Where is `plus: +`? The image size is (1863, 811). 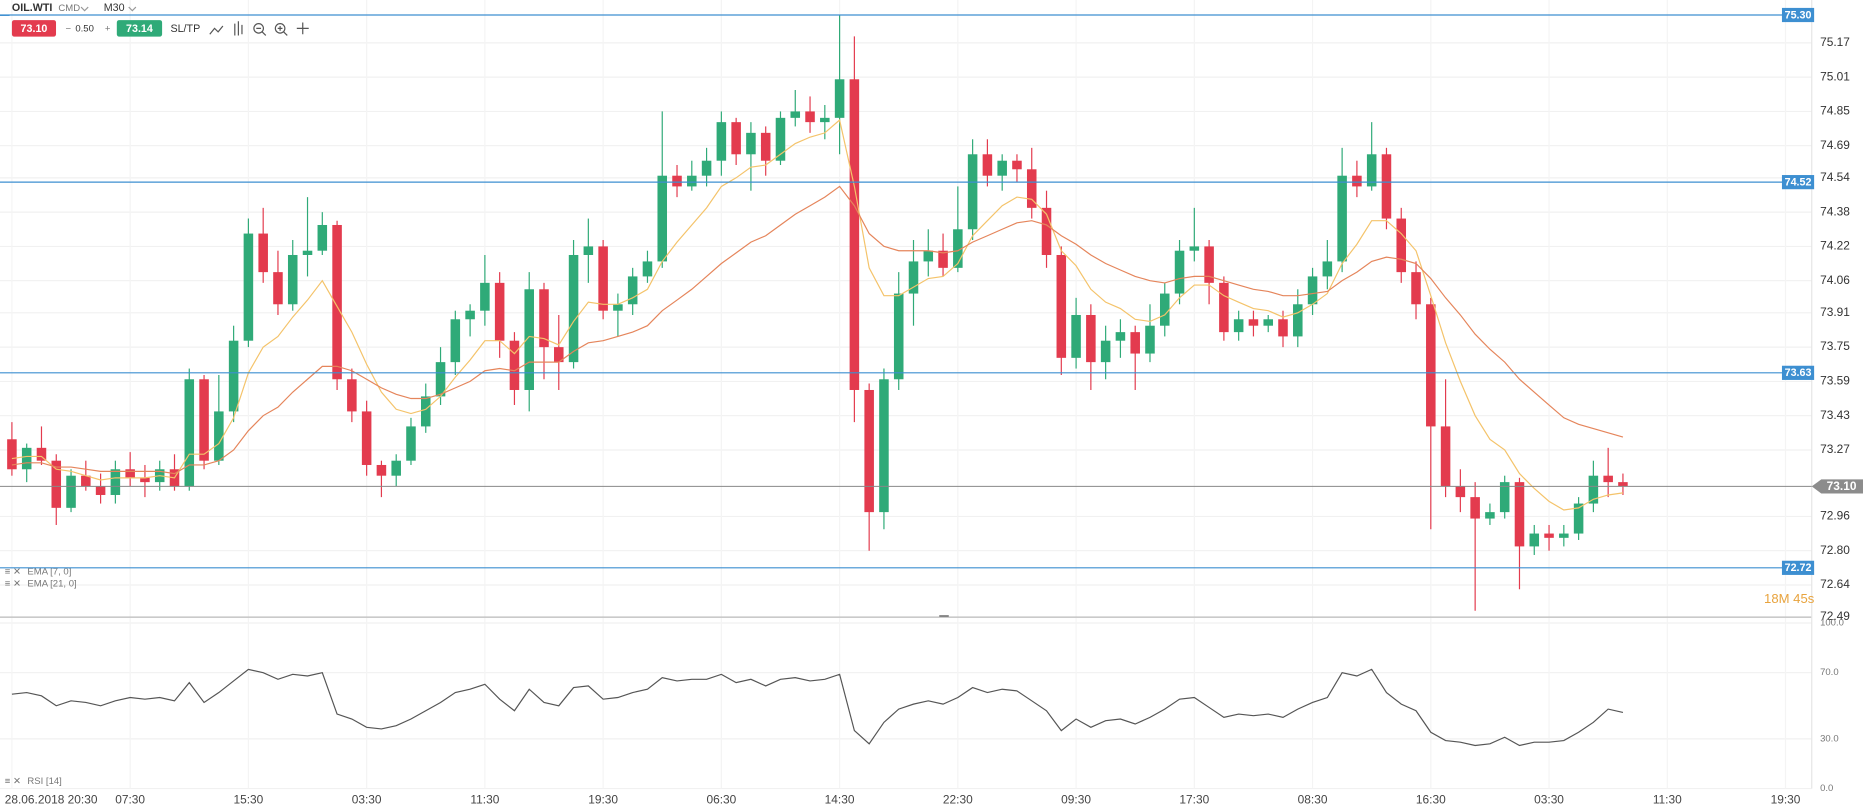
plus: + is located at coordinates (108, 28).